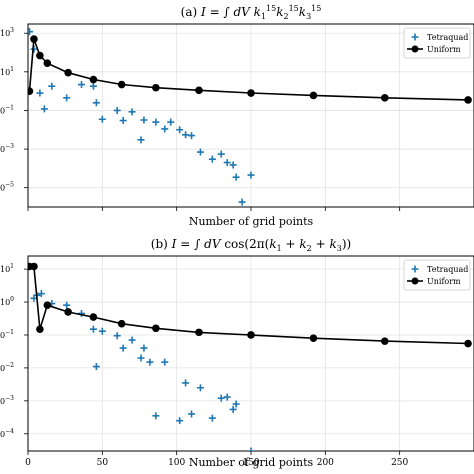 This screenshot has width=474, height=474. Describe the element at coordinates (447, 37) in the screenshot. I see `panel-a-legend-label: Tetraquad` at that location.